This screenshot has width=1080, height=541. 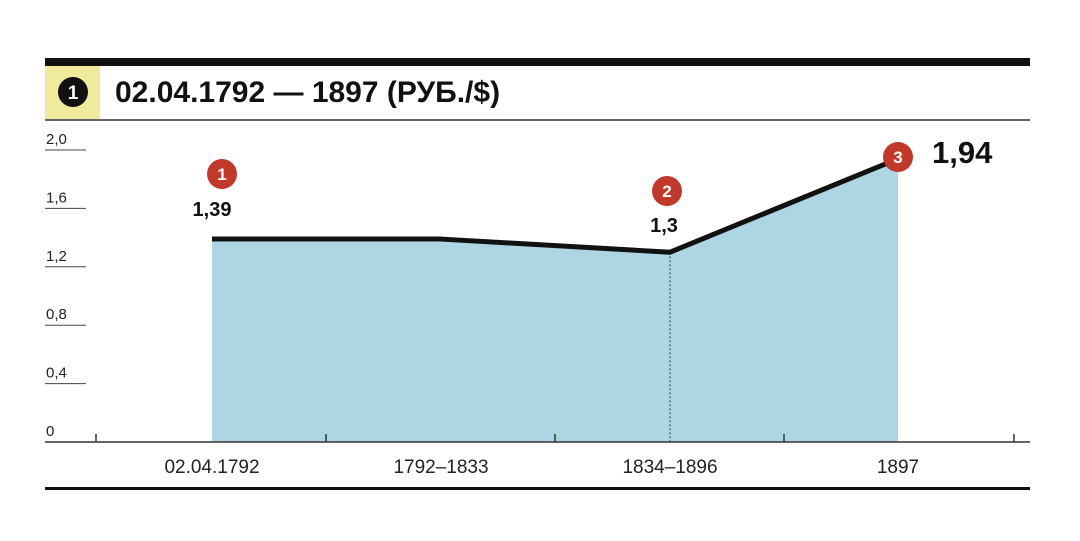 I want to click on x-tick-label: 1834–1896, so click(x=669, y=467).